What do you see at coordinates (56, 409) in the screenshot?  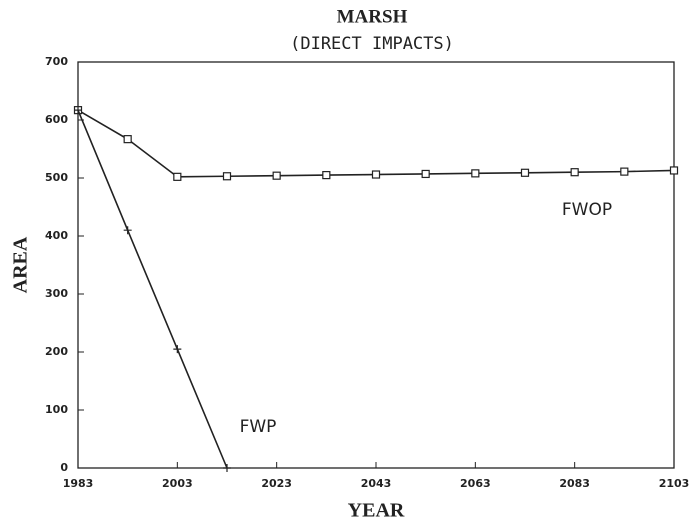 I see `y-tick-label: 100` at bounding box center [56, 409].